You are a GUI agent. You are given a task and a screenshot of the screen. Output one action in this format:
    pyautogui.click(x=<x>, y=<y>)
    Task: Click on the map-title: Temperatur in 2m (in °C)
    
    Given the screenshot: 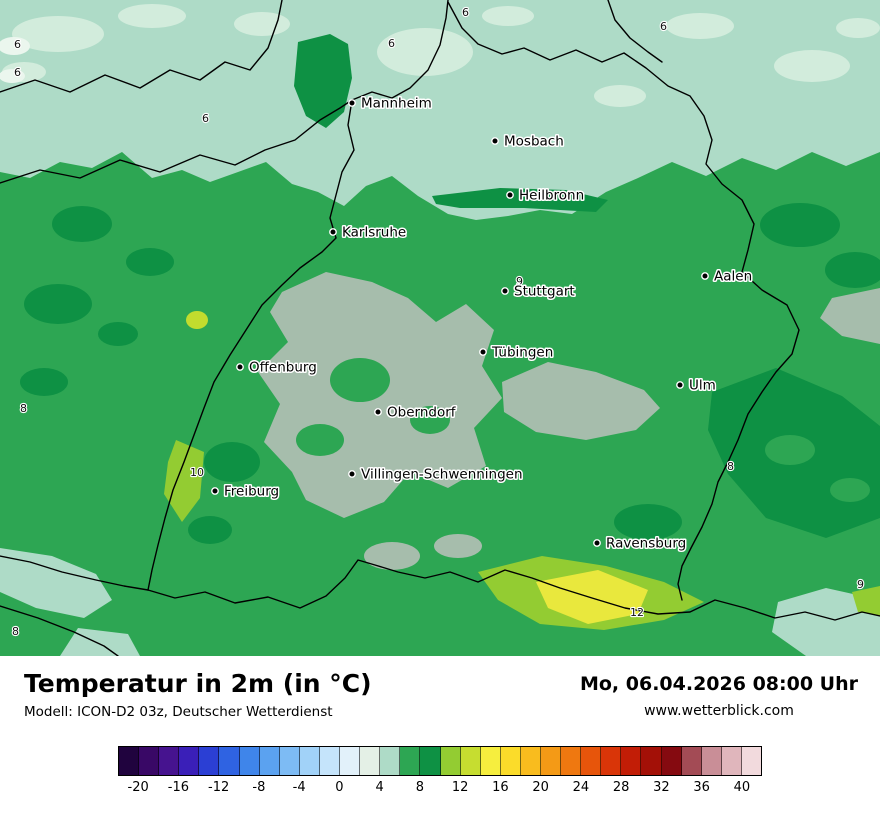 What is the action you would take?
    pyautogui.click(x=198, y=683)
    